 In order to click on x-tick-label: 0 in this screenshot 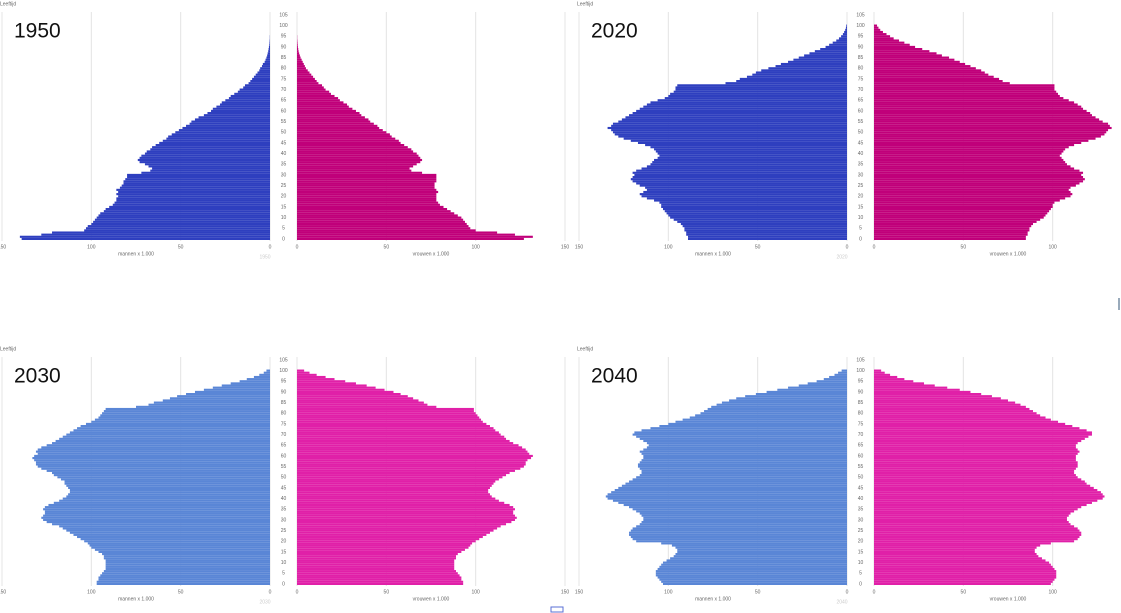, I will do `click(270, 247)`.